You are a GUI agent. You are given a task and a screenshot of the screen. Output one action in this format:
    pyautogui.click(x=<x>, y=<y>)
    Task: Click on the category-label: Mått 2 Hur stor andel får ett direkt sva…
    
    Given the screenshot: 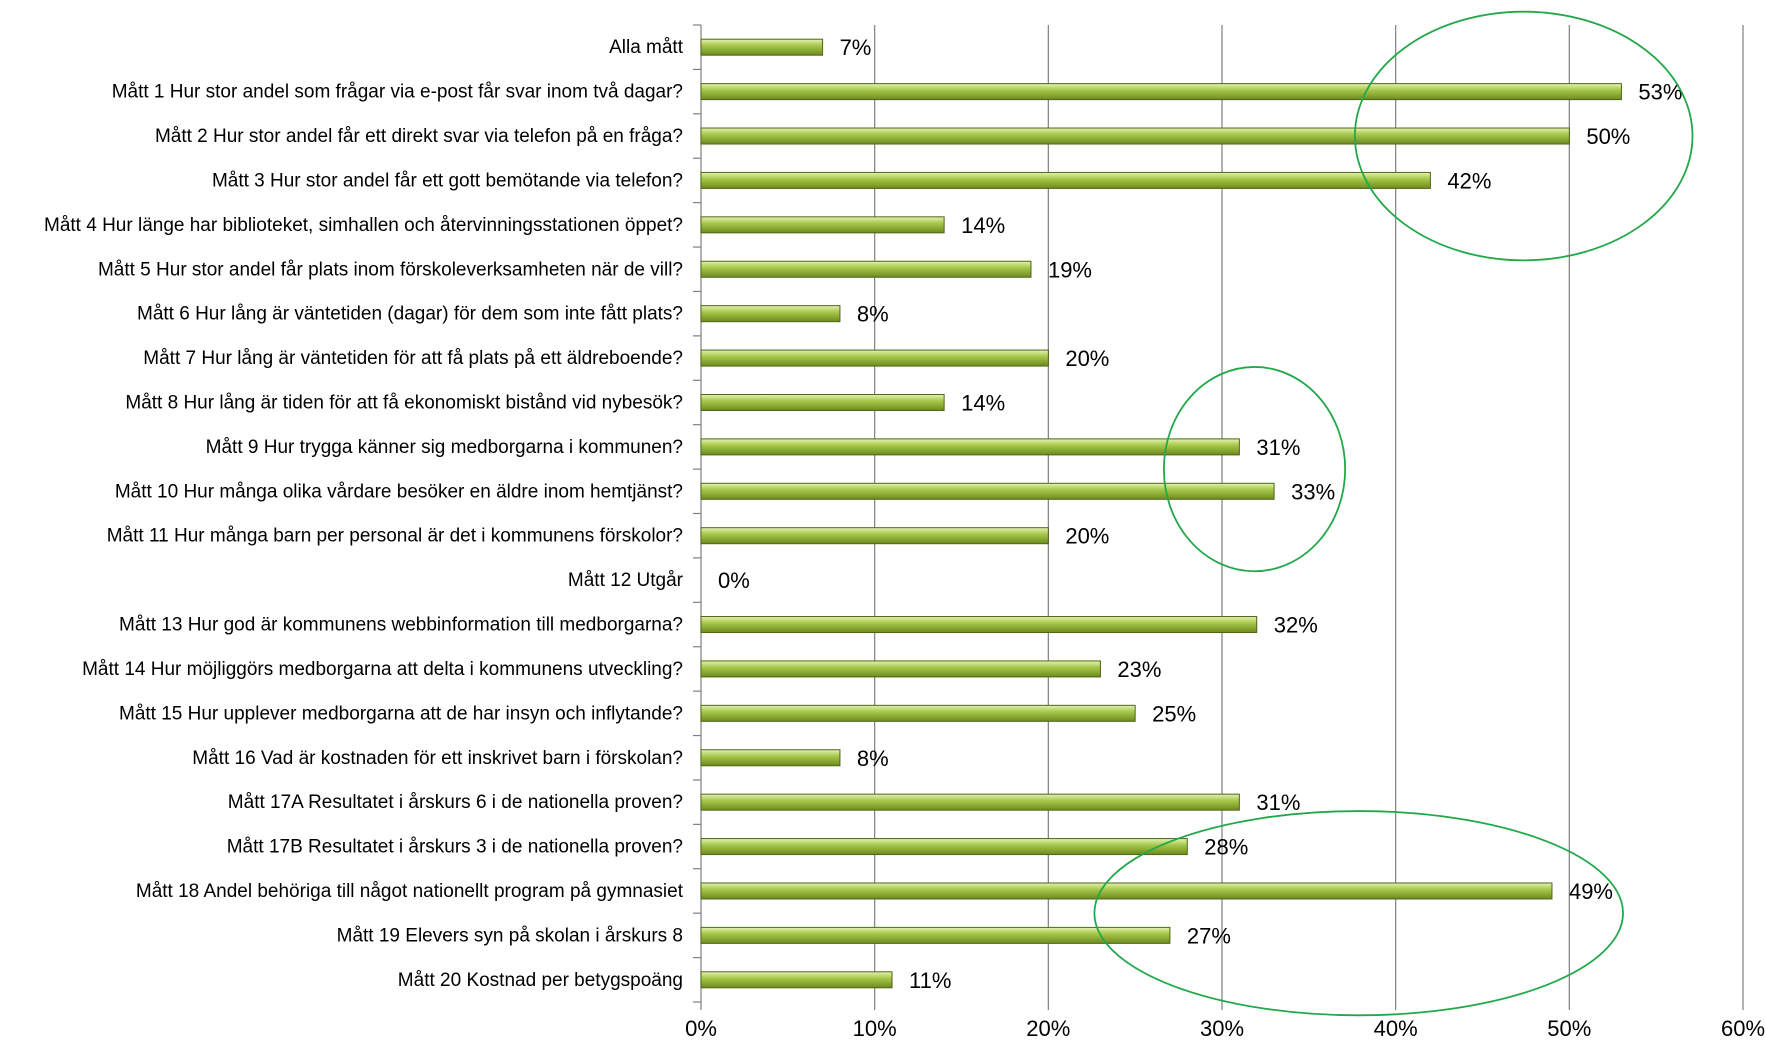 What is the action you would take?
    pyautogui.click(x=419, y=136)
    